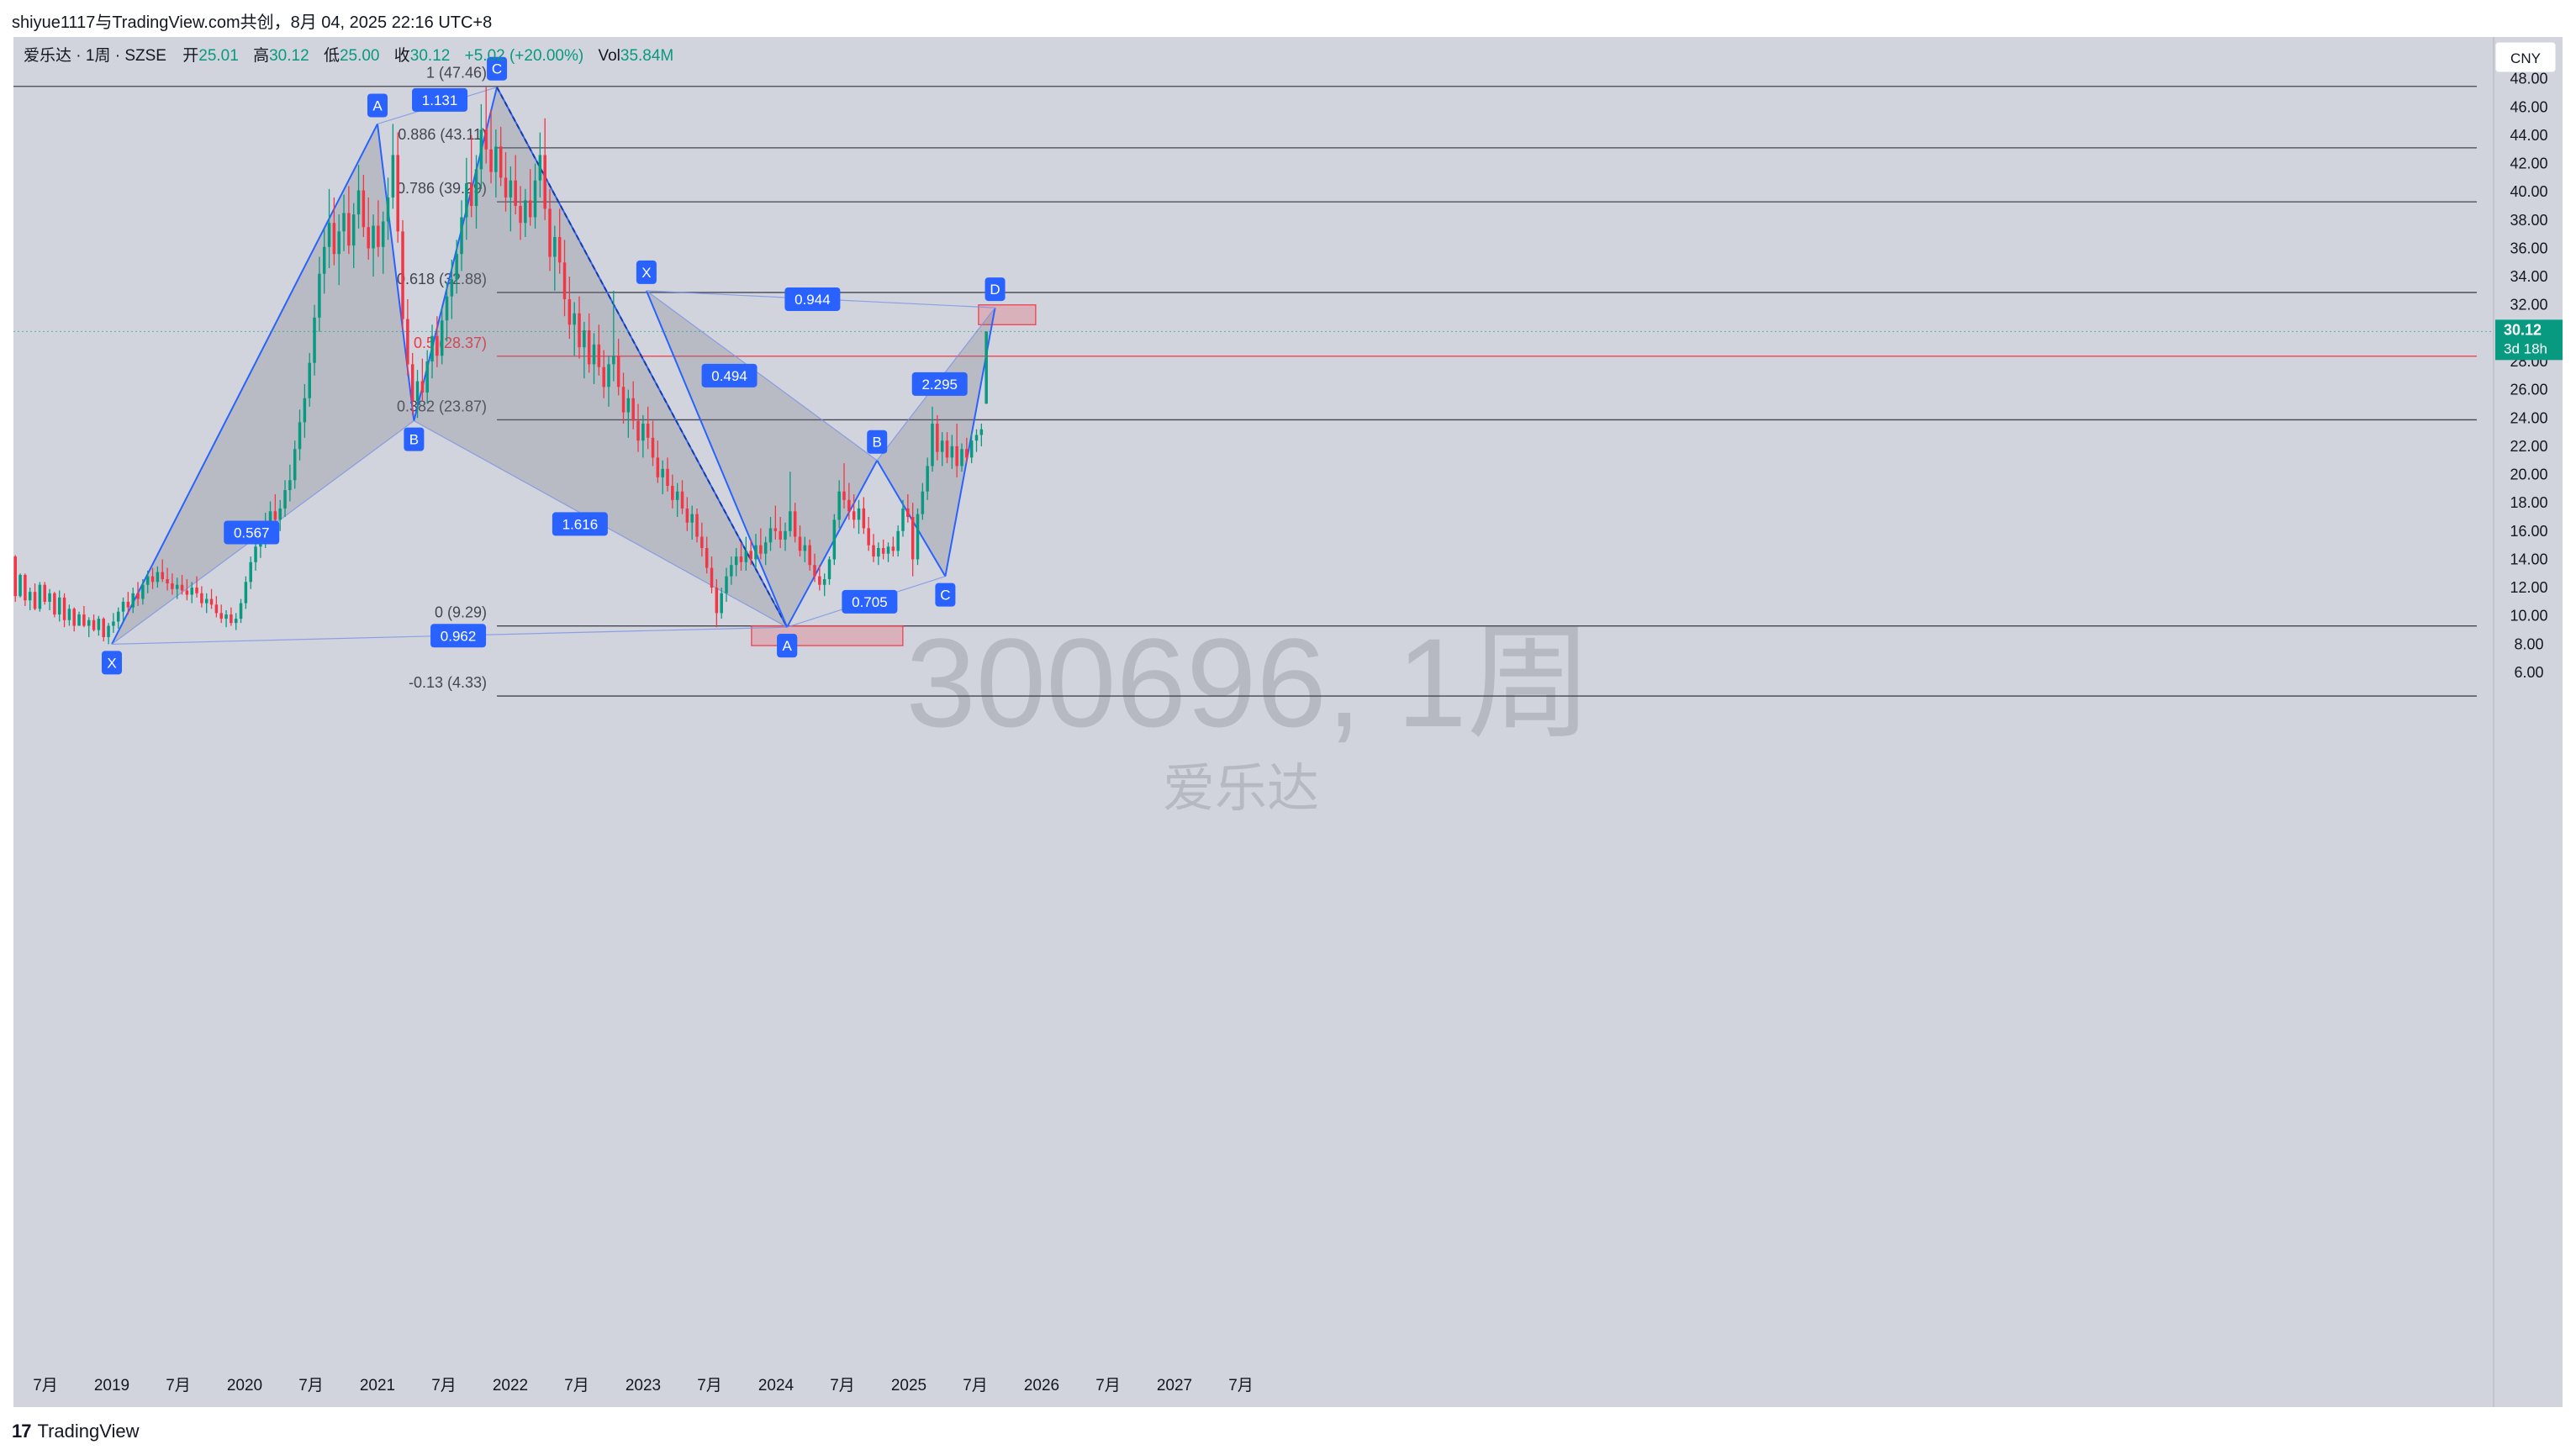 The image size is (2576, 1455). Describe the element at coordinates (827, 635) in the screenshot. I see `prz-zone` at that location.